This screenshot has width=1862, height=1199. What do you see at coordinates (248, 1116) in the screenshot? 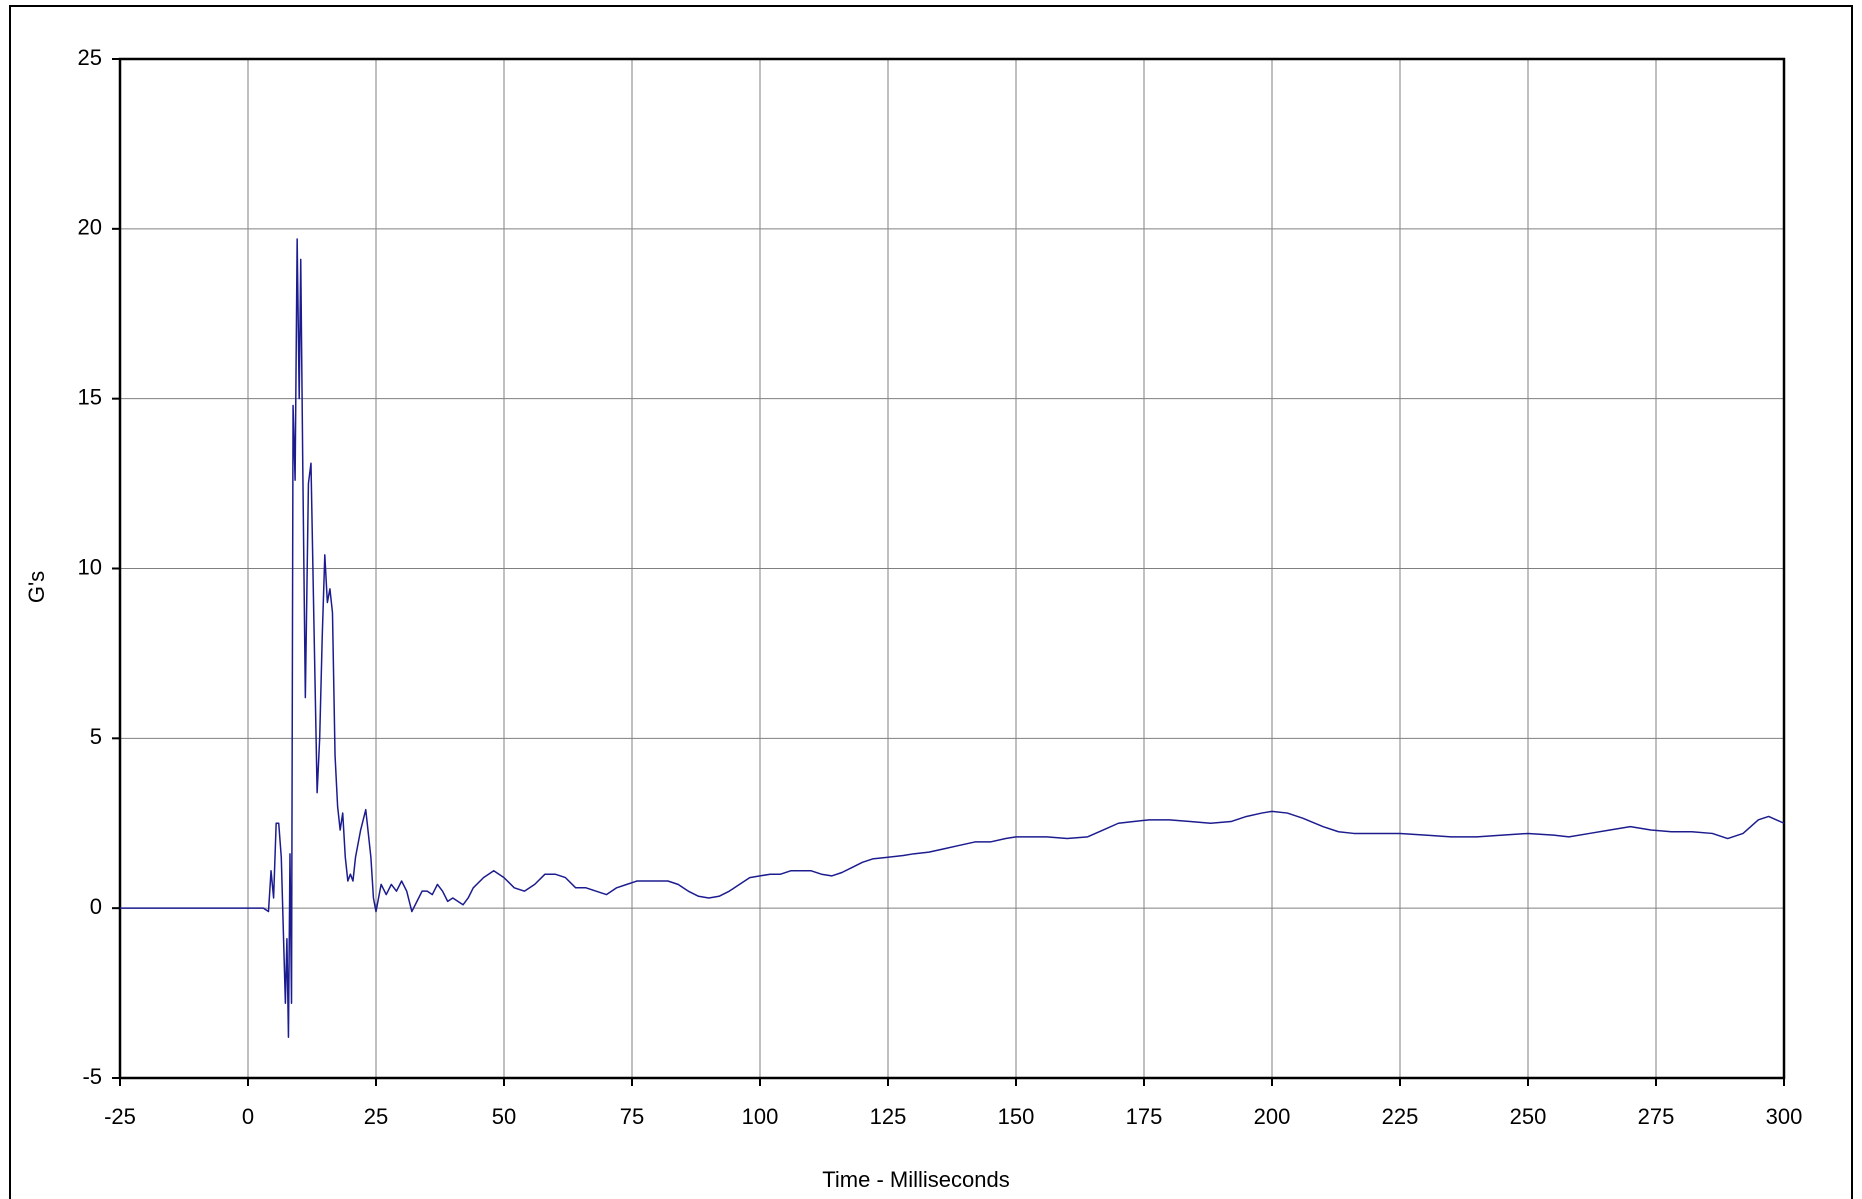
I see `x-tick-label: 0` at bounding box center [248, 1116].